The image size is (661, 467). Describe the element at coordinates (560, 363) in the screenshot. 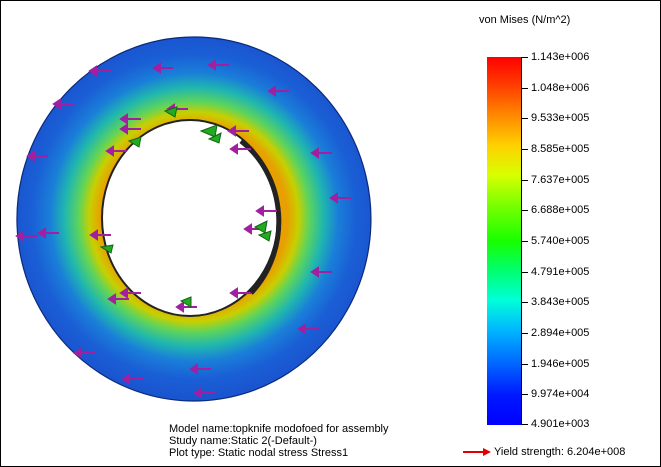

I see `colorbar-tick-label: 1.946e+005` at that location.